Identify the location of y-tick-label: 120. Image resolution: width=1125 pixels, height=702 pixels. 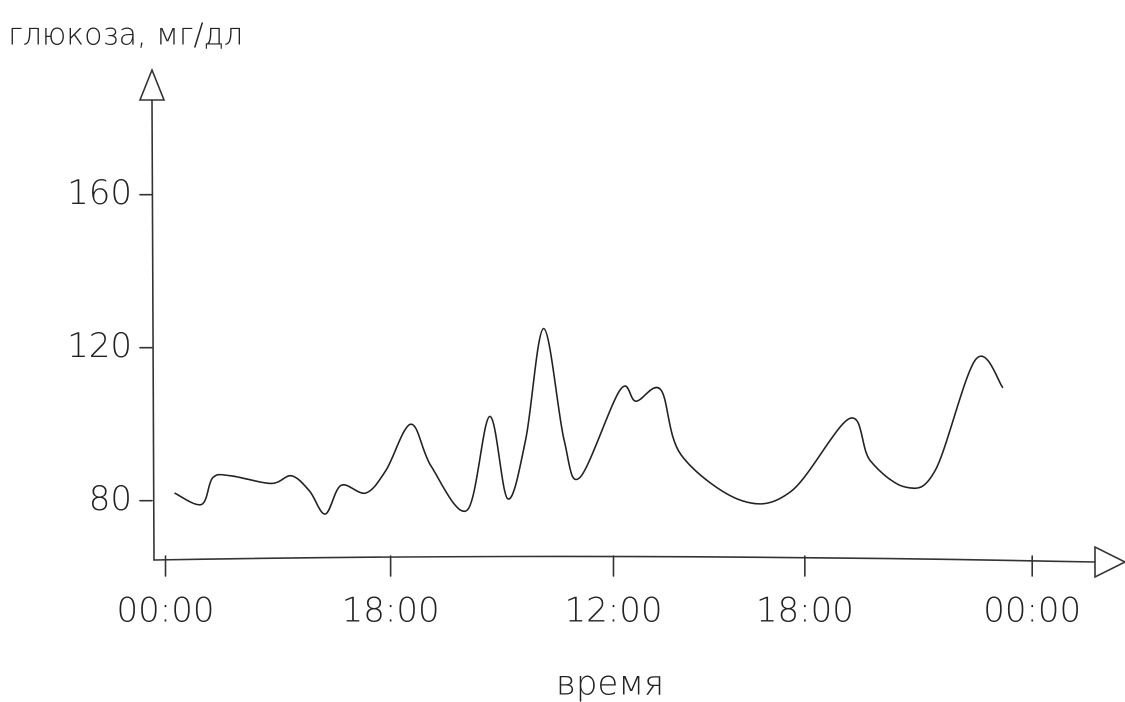
(99, 346).